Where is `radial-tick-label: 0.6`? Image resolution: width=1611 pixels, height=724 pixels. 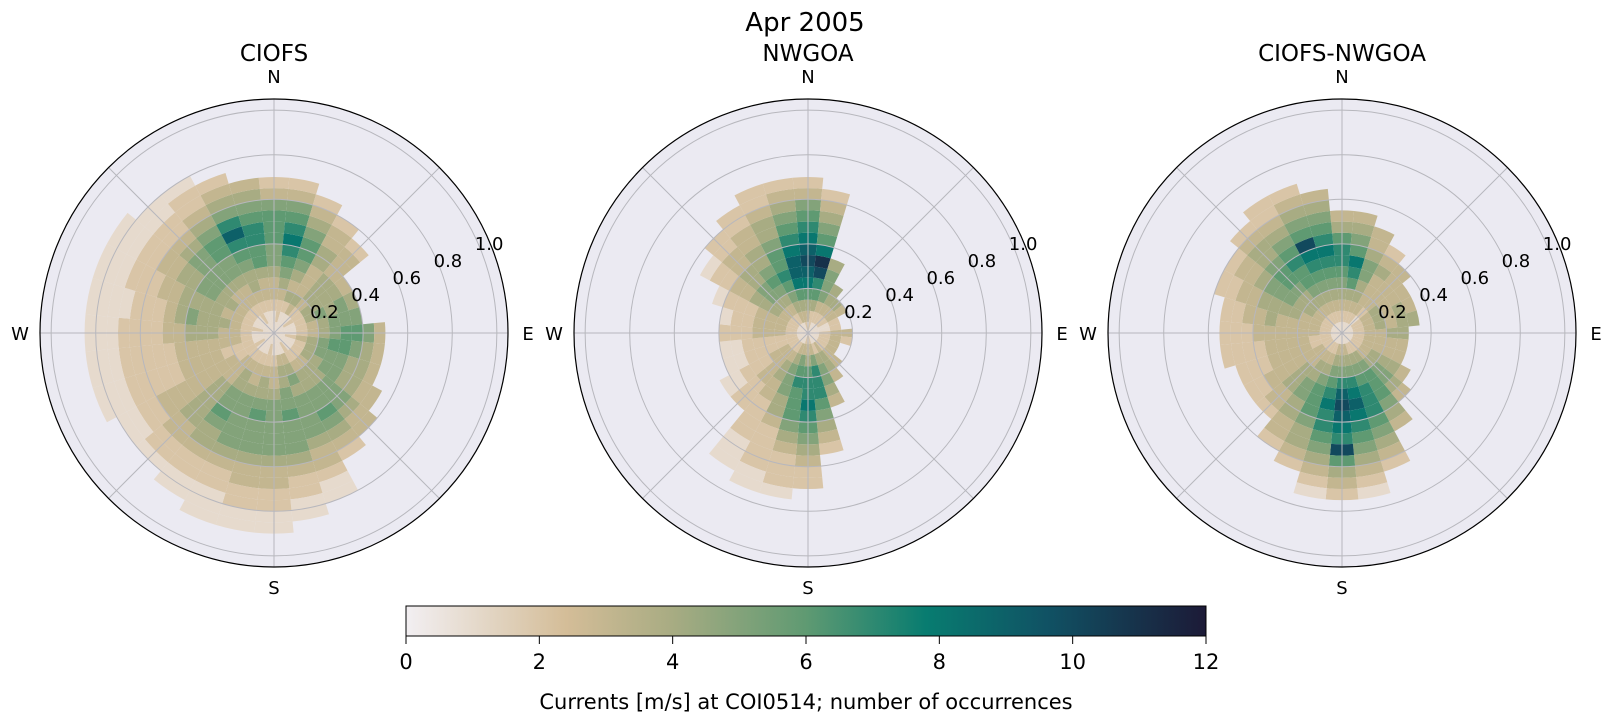 radial-tick-label: 0.6 is located at coordinates (406, 278).